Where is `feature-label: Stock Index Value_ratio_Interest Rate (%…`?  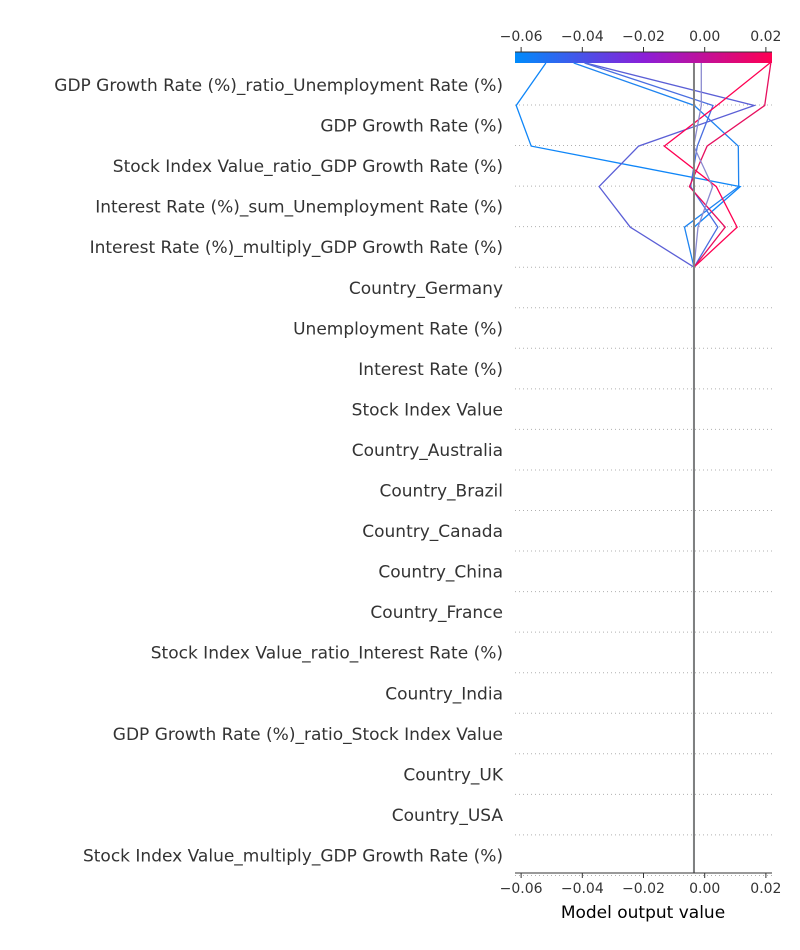
feature-label: Stock Index Value_ratio_Interest Rate (%… is located at coordinates (327, 654).